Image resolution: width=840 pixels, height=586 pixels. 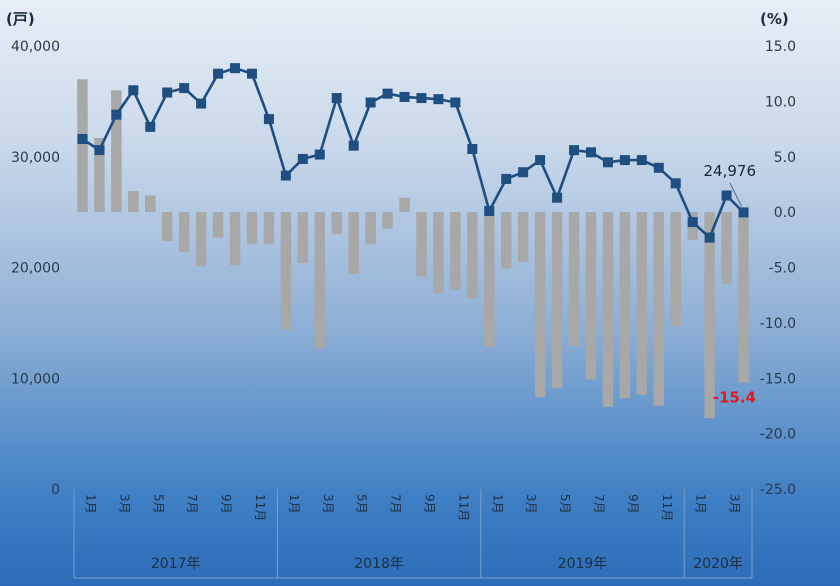 I want to click on right-tick-label: -15.0, so click(x=778, y=379).